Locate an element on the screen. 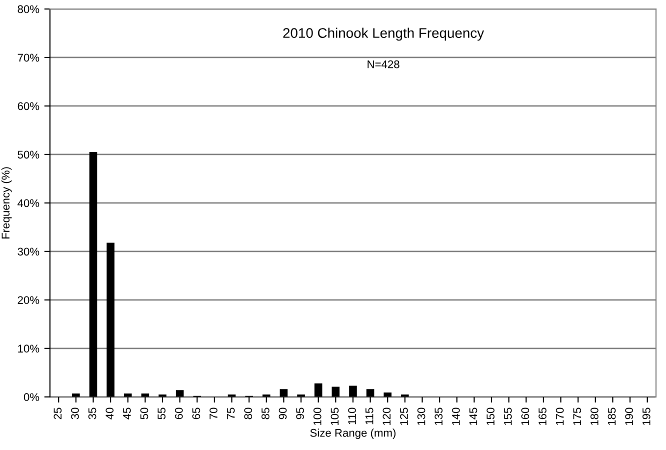 The image size is (666, 450). x-tick-label: 125 is located at coordinates (404, 417).